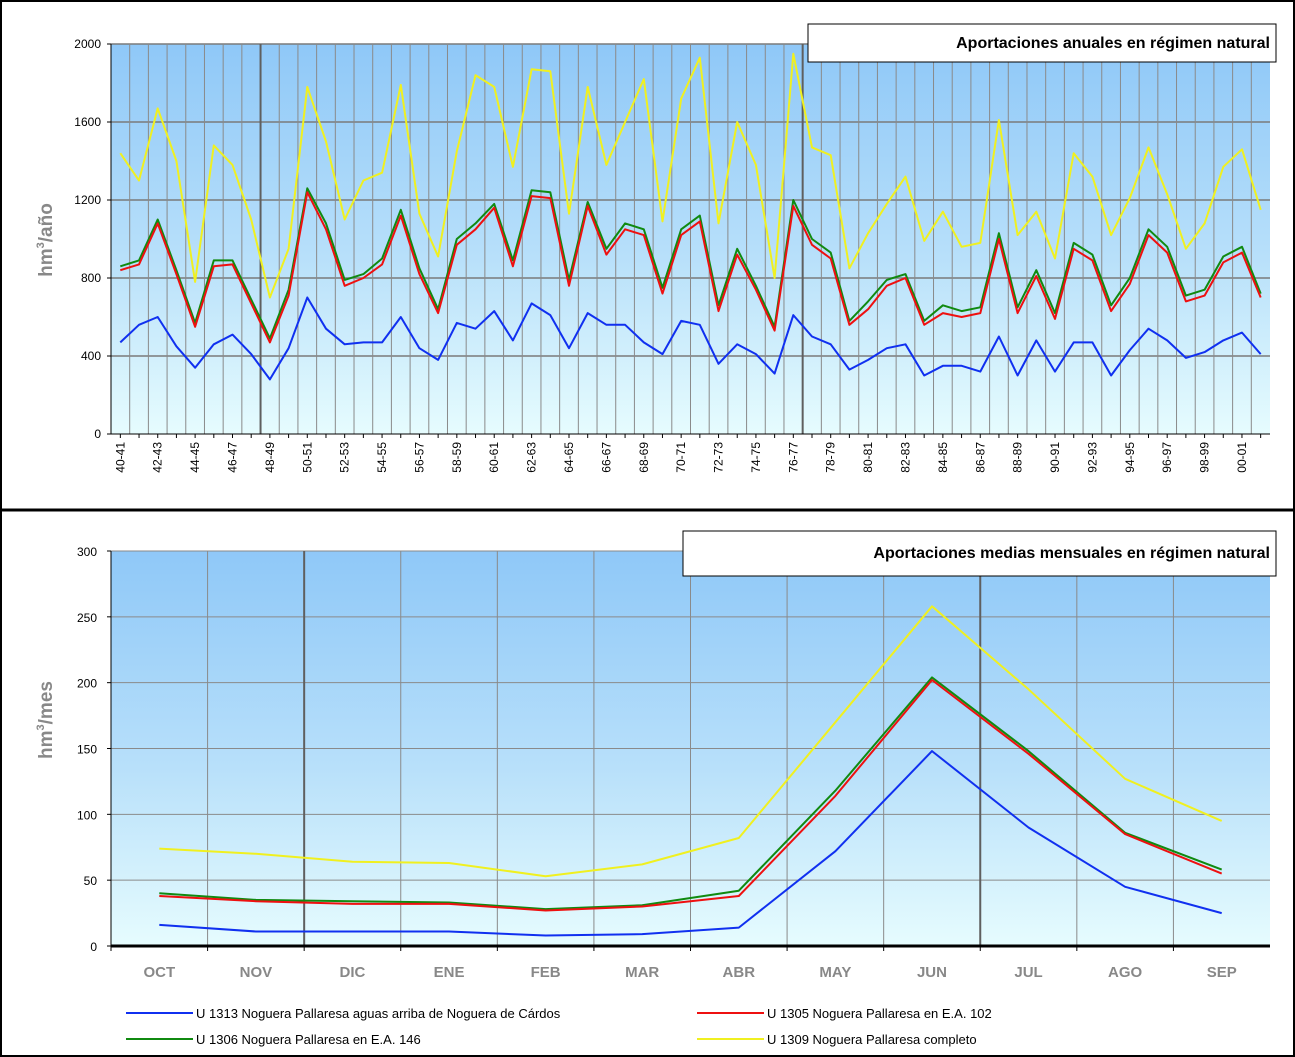  Describe the element at coordinates (92, 239) in the screenshot. I see `annual-y-ticks: 0 400 800 1200 1600 2000` at that location.